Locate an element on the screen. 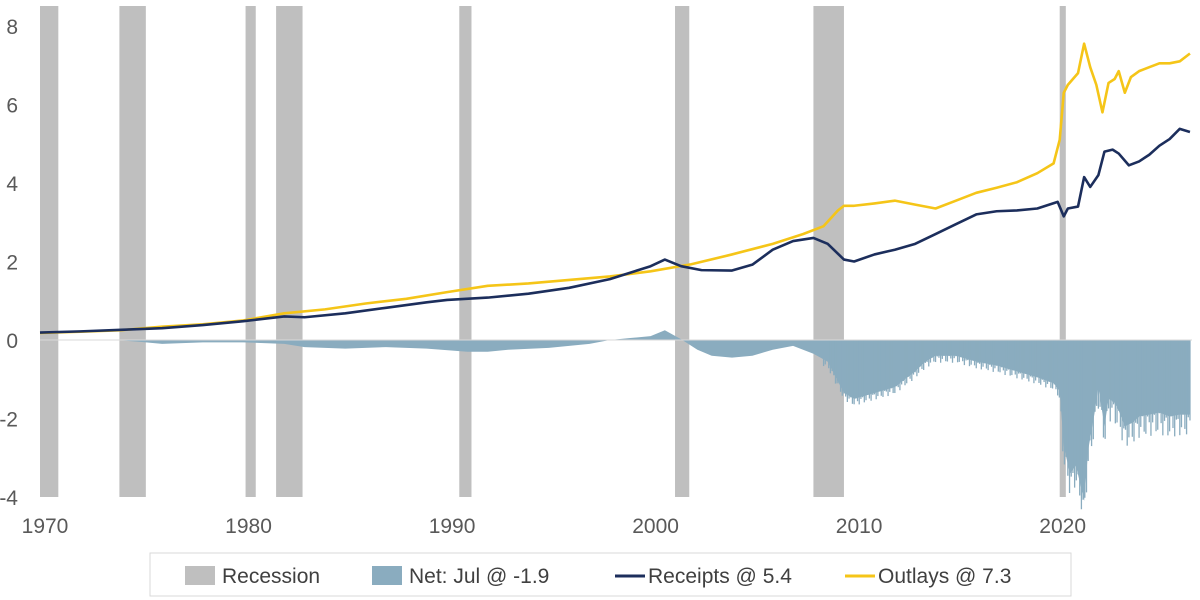  x-tick-label: 1970 is located at coordinates (45, 526).